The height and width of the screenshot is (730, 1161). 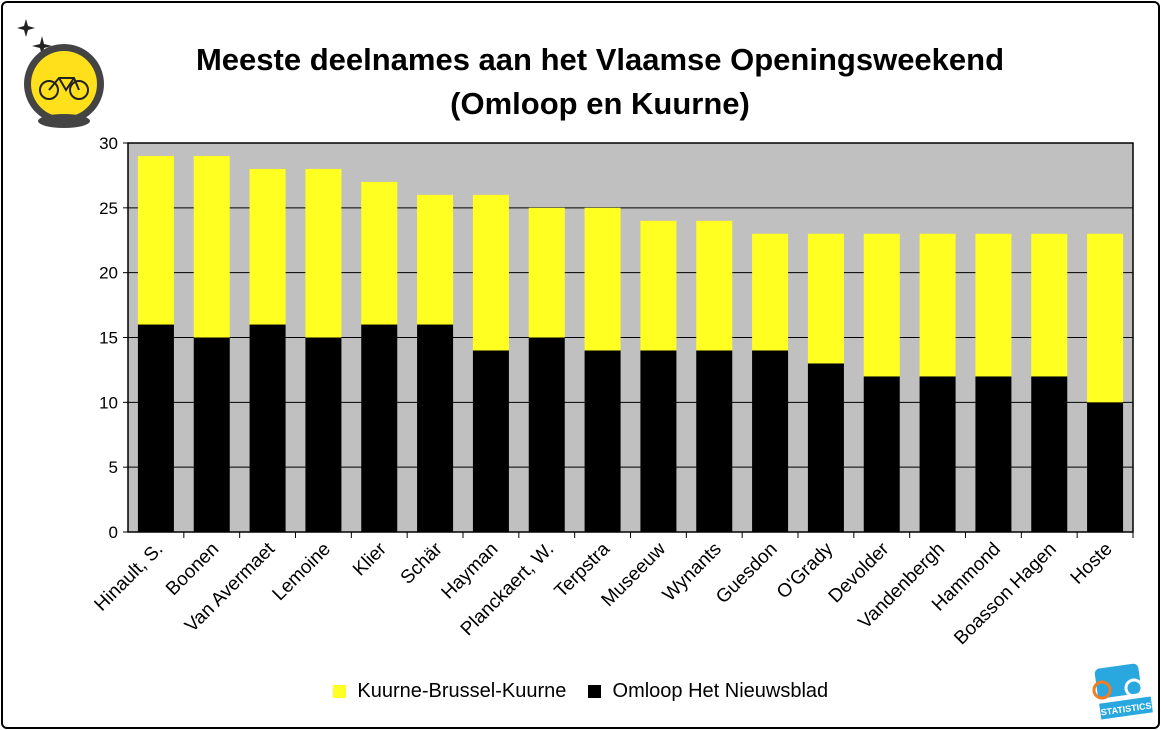 What do you see at coordinates (746, 573) in the screenshot?
I see `x-tick-label: Guesdon` at bounding box center [746, 573].